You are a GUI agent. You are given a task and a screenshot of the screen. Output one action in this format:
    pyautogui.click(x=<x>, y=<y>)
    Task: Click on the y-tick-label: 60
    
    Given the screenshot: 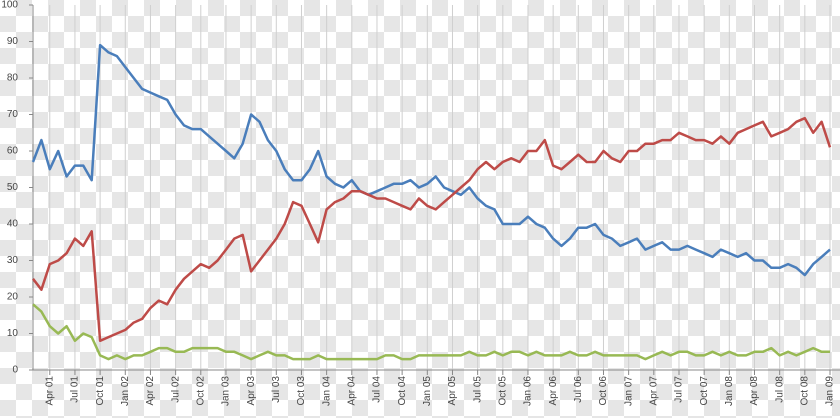 What is the action you would take?
    pyautogui.click(x=13, y=151)
    